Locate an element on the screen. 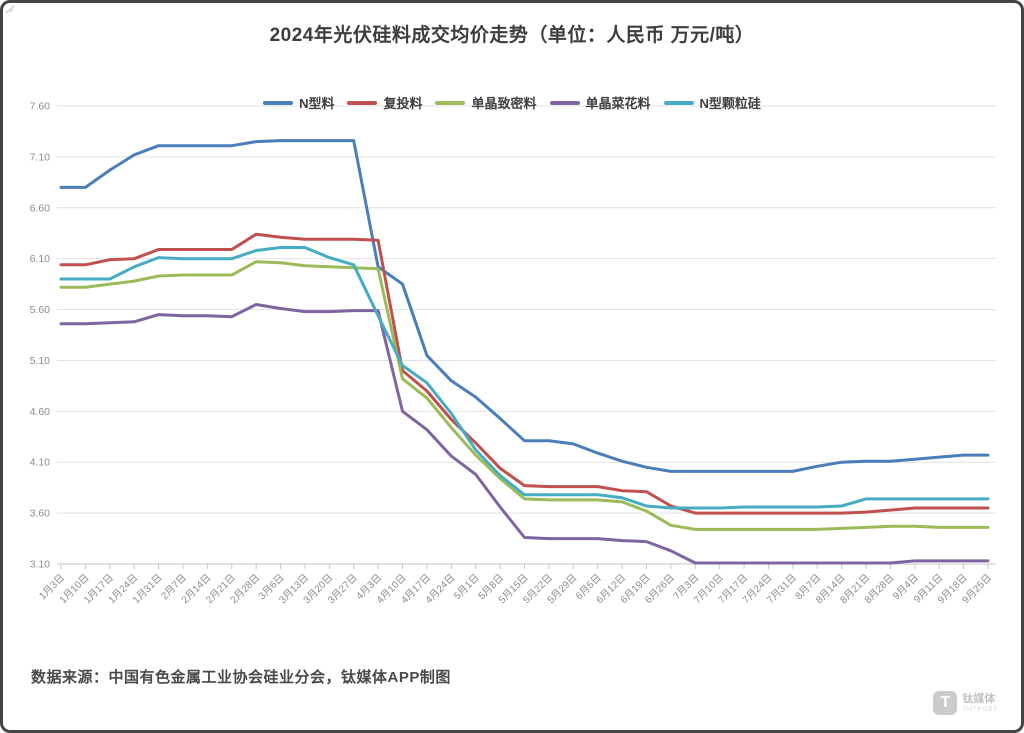  legend-label: N型料 is located at coordinates (317, 103).